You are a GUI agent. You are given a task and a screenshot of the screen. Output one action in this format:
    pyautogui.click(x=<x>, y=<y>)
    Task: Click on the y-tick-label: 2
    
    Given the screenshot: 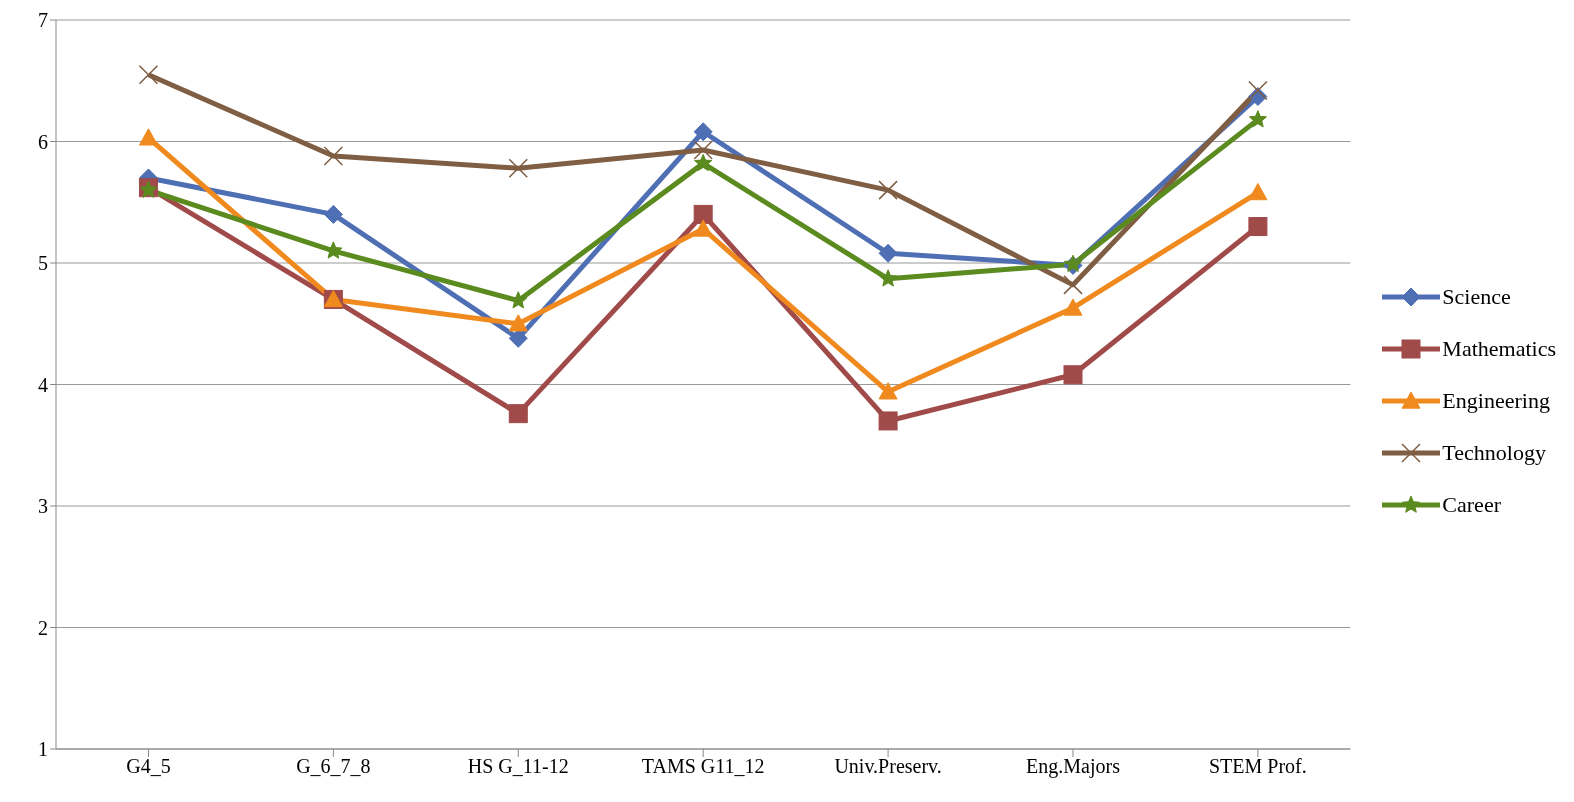 What is the action you would take?
    pyautogui.click(x=43, y=627)
    